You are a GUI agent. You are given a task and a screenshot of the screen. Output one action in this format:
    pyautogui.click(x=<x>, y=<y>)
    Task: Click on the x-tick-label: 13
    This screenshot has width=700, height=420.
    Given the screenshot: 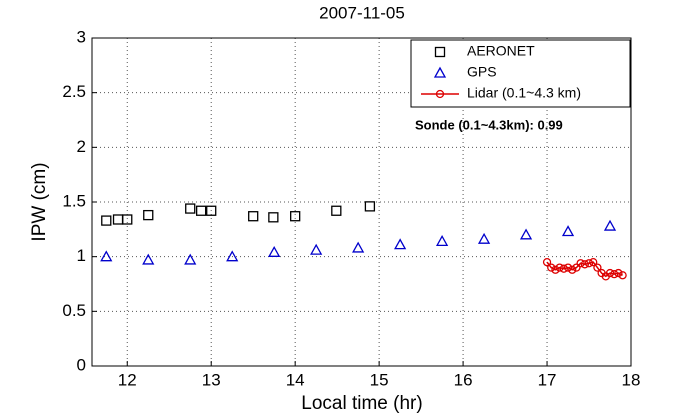 What is the action you would take?
    pyautogui.click(x=211, y=379)
    